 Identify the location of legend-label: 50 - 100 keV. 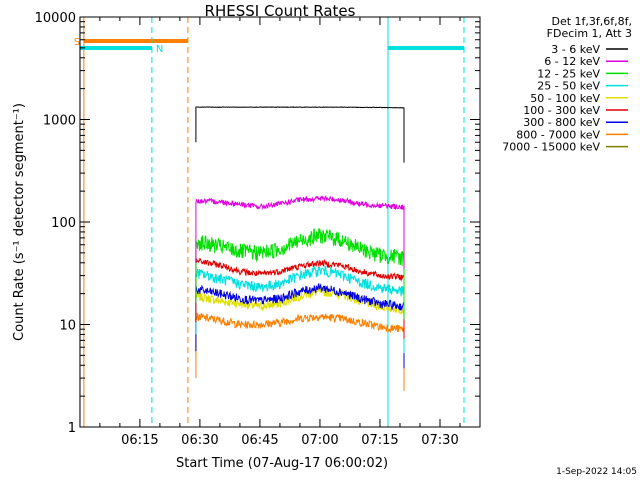
(565, 98).